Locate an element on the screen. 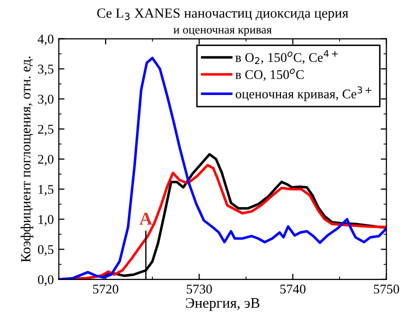 The image size is (420, 323). y-tick-label: 1,5 is located at coordinates (46, 190).